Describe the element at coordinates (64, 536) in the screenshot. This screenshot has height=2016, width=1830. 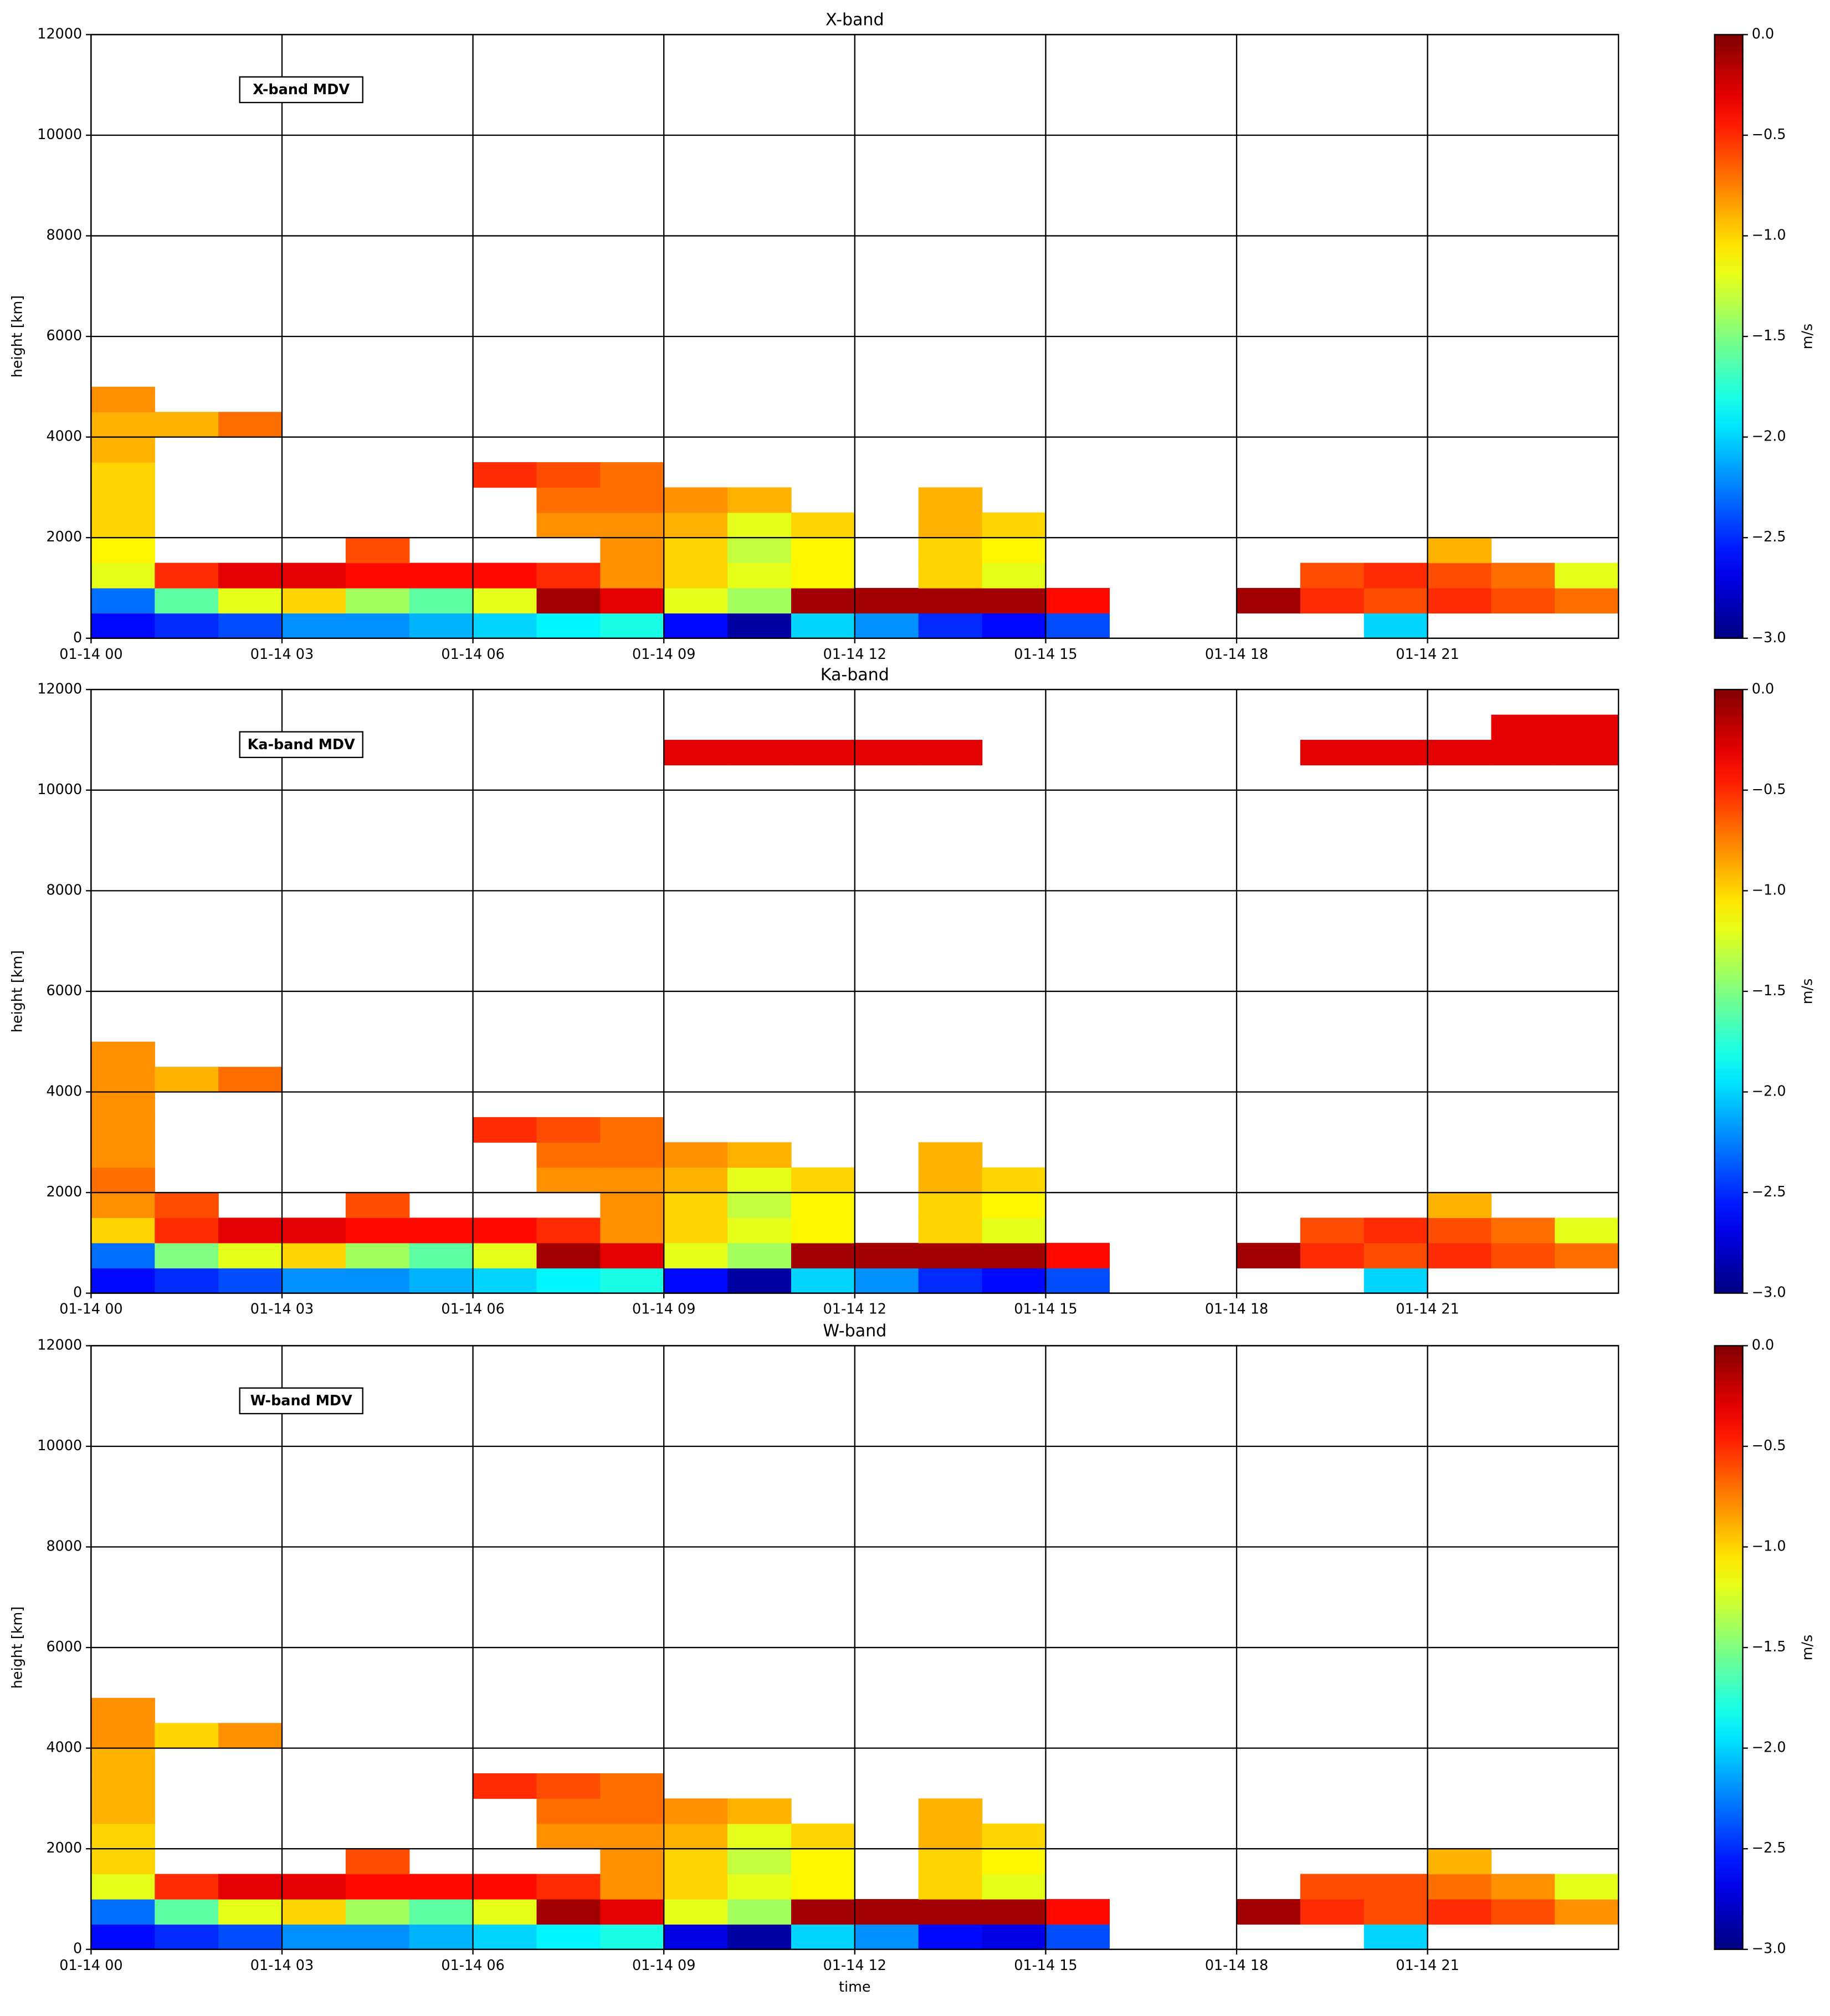
I see `y-tick-label: 2000` at that location.